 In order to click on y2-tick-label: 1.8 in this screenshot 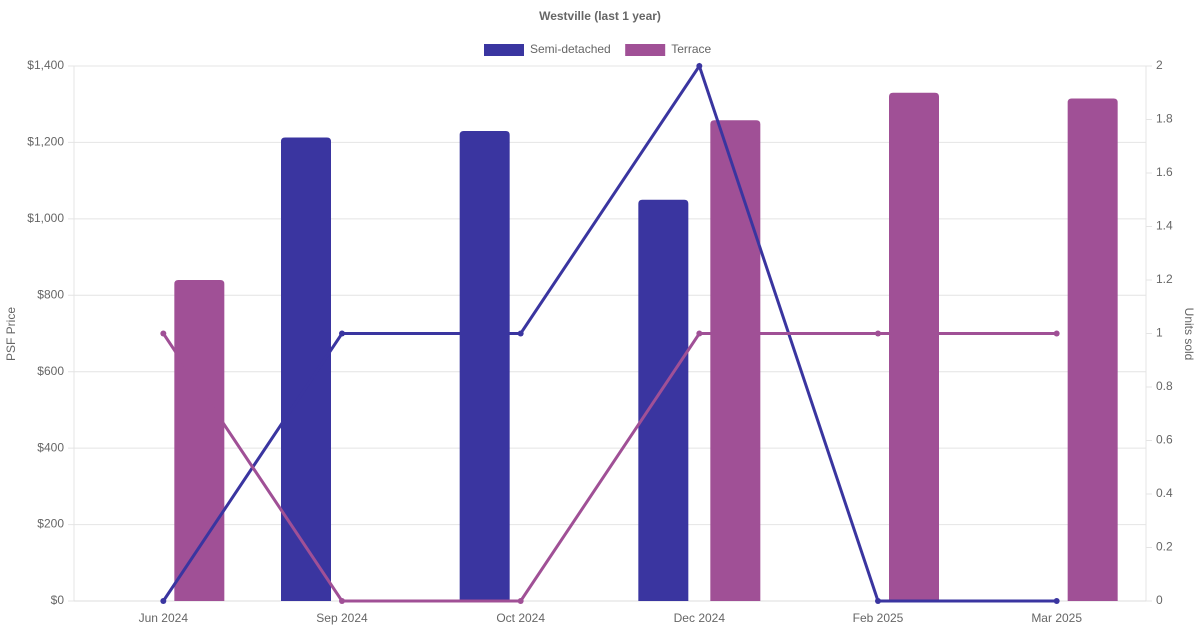, I will do `click(1164, 119)`.